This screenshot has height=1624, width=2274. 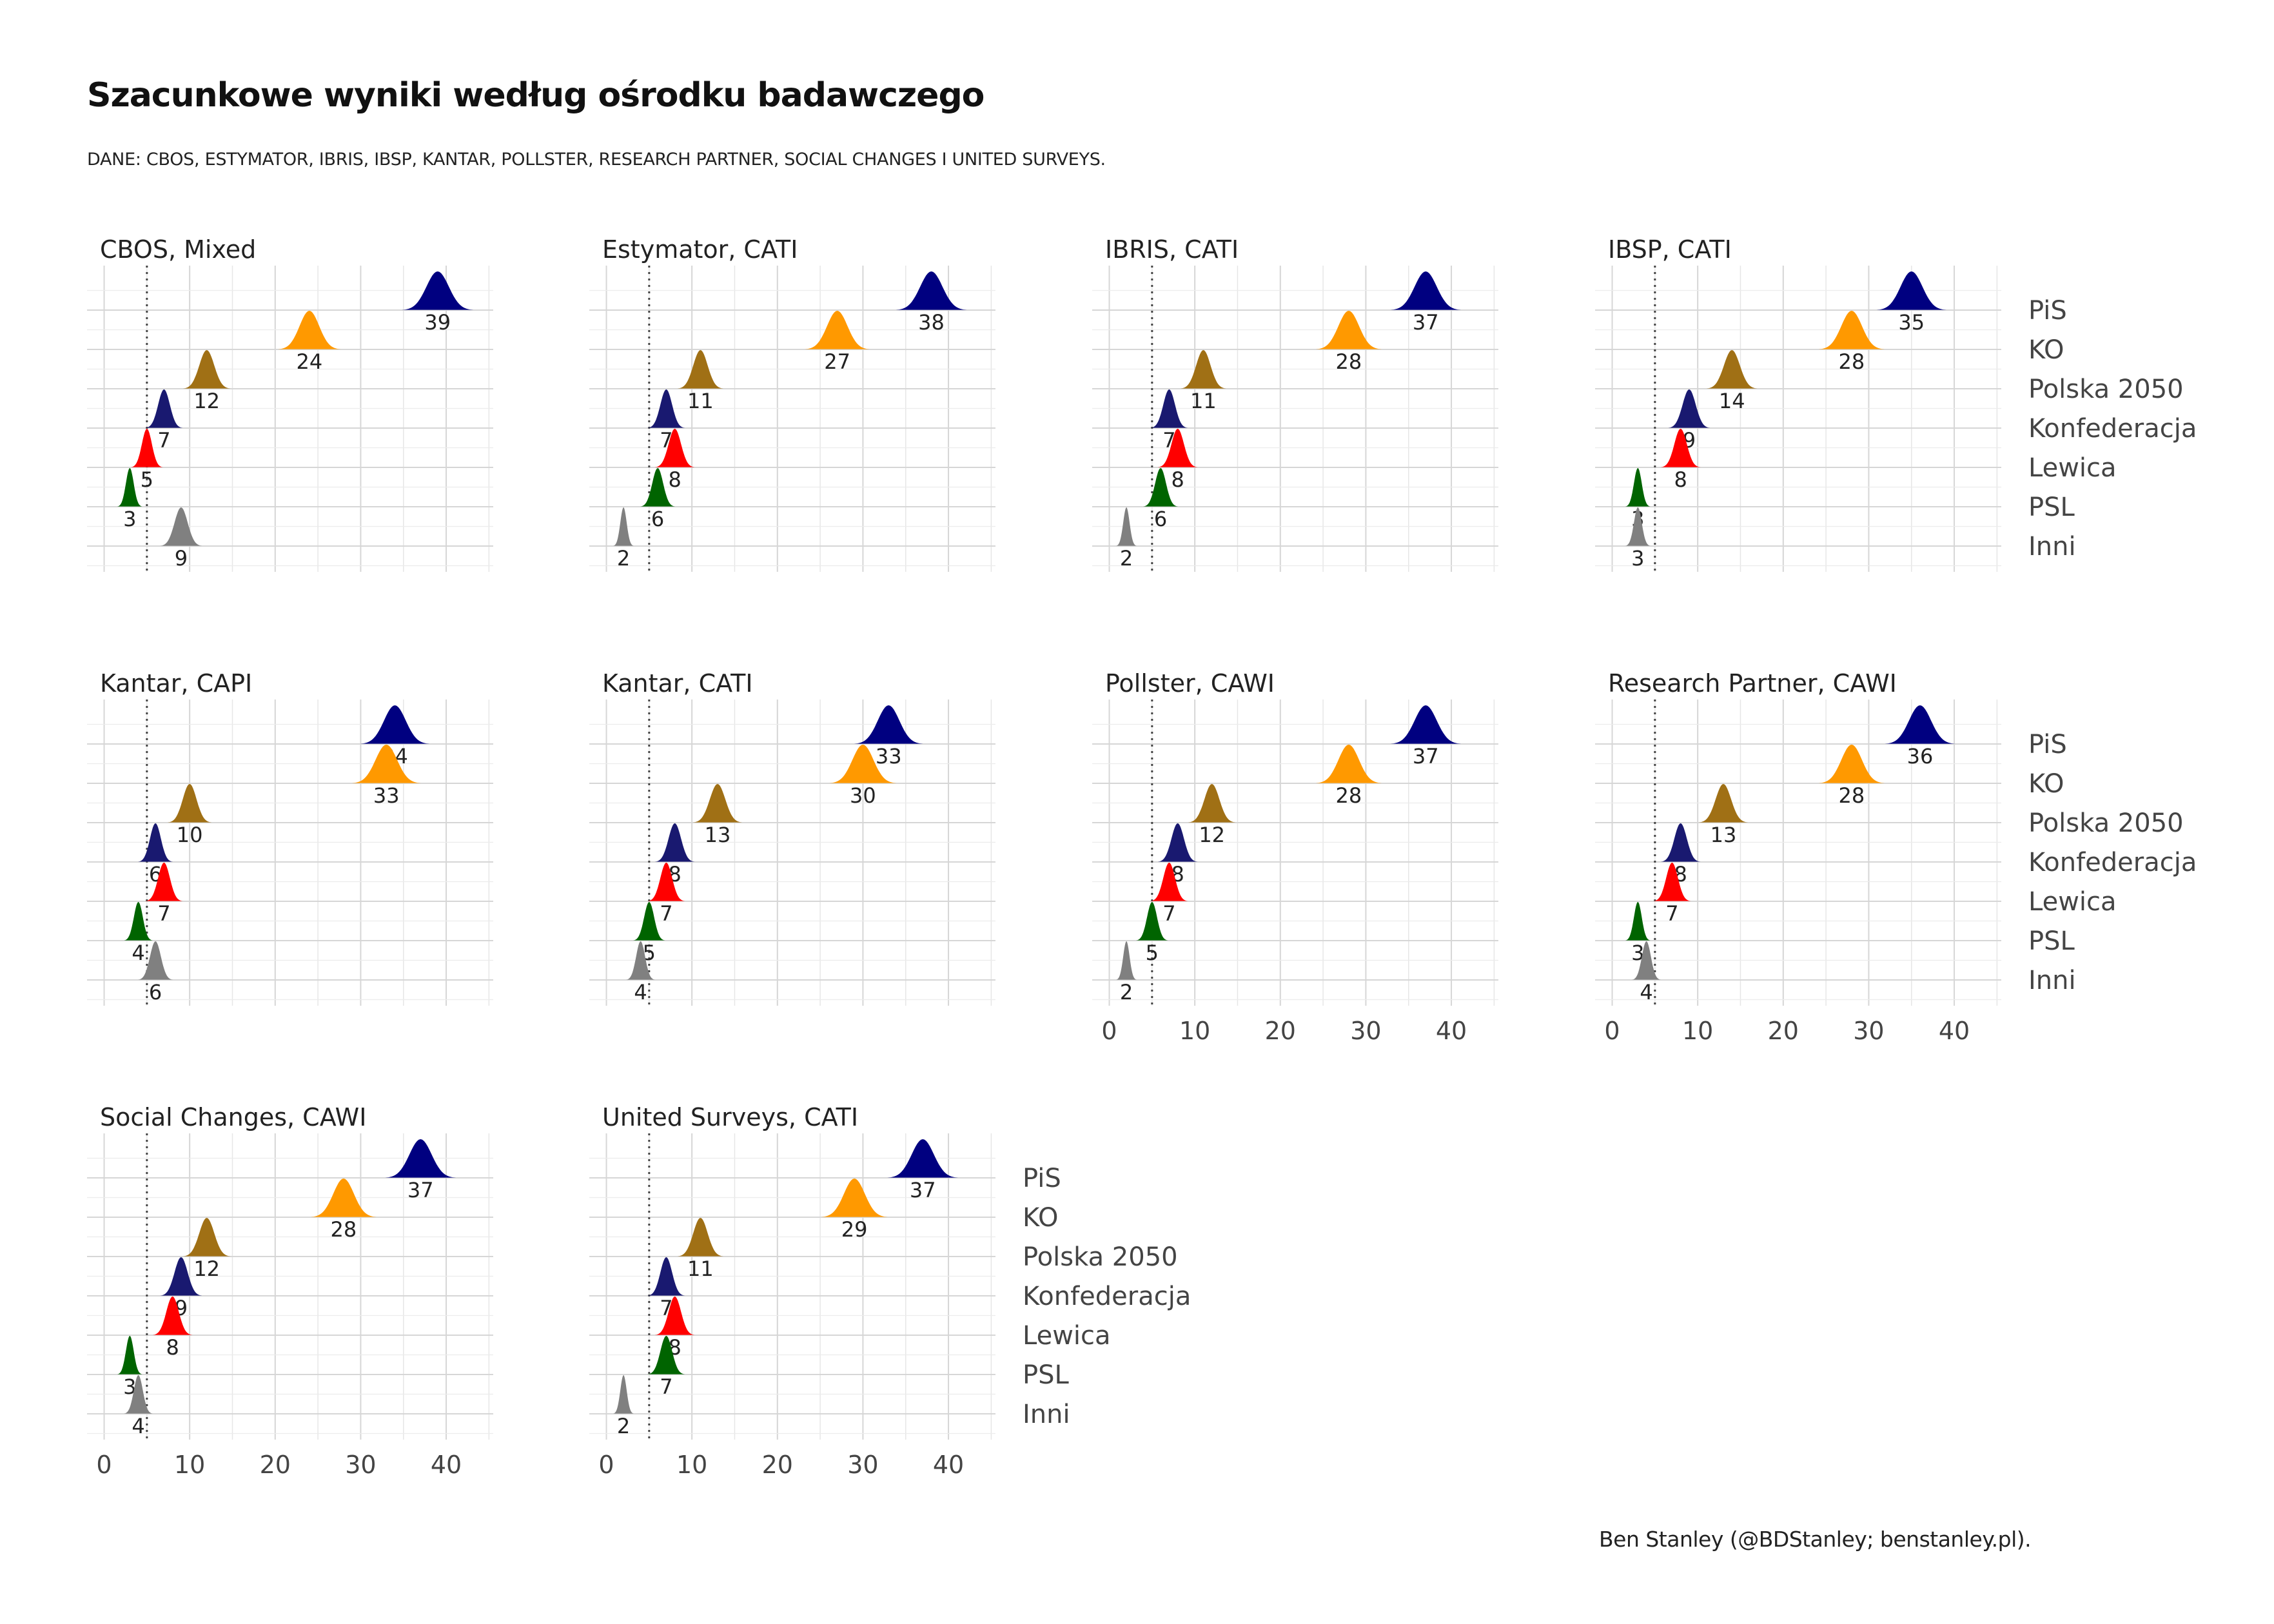 What do you see at coordinates (700, 401) in the screenshot?
I see `value-label-polska-2050: 11` at bounding box center [700, 401].